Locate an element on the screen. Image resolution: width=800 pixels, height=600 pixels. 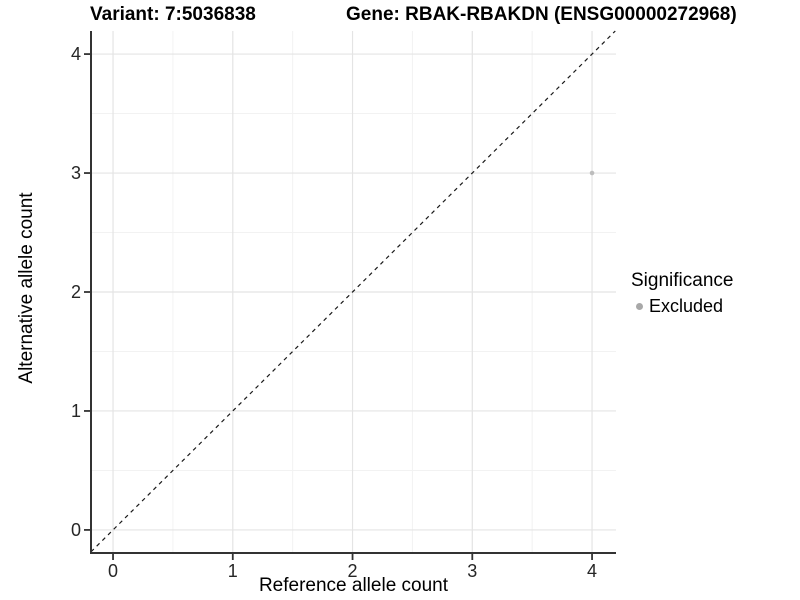
legend-marker-dot is located at coordinates (639, 306).